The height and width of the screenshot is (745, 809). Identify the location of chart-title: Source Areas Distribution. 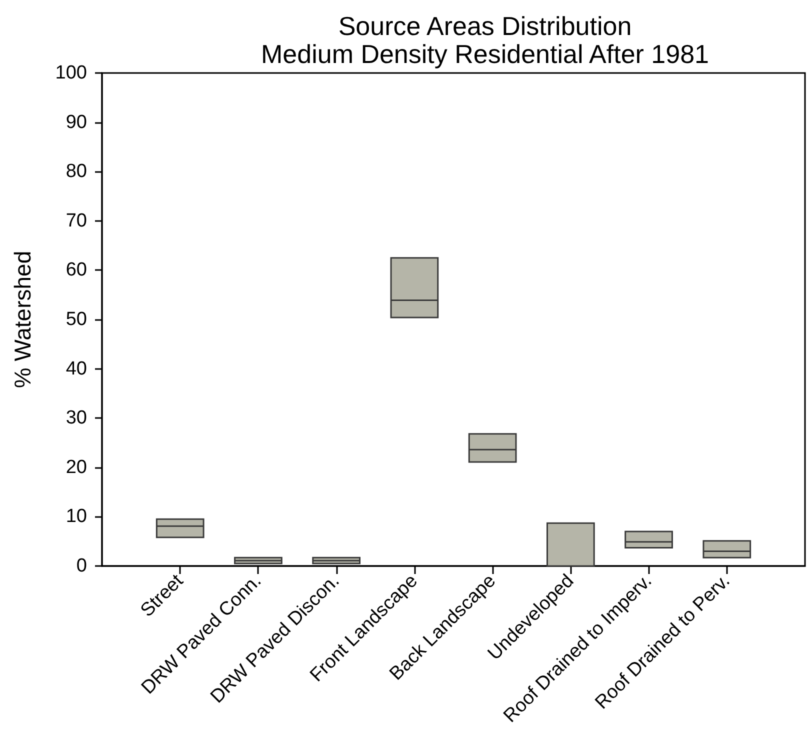
(485, 26).